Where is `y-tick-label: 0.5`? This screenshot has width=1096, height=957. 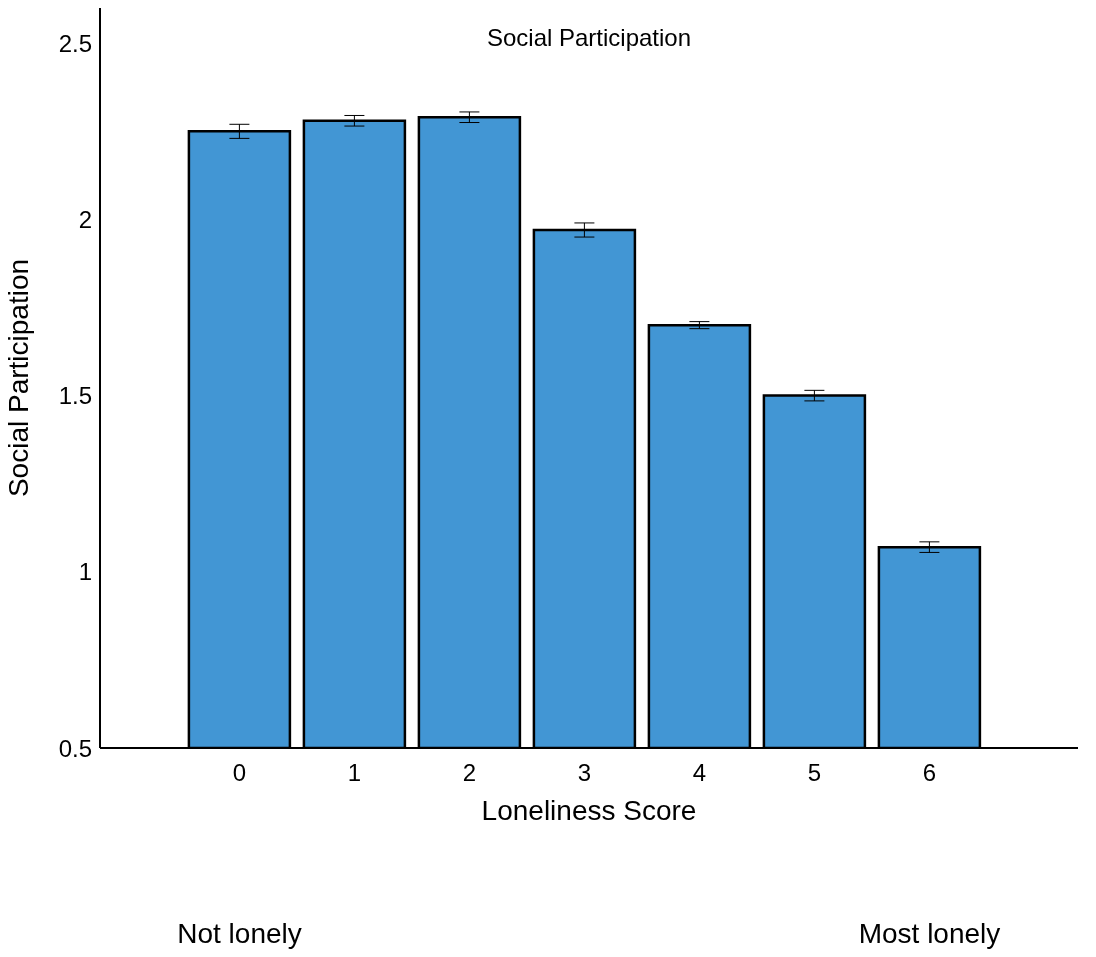 y-tick-label: 0.5 is located at coordinates (75, 748).